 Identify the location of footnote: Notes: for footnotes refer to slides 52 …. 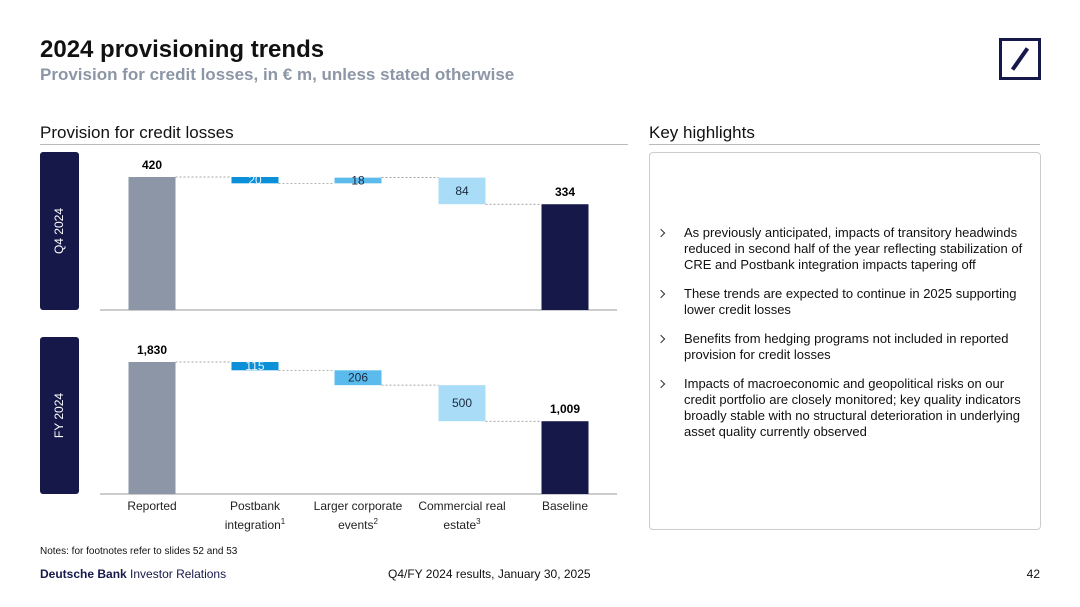
(139, 551).